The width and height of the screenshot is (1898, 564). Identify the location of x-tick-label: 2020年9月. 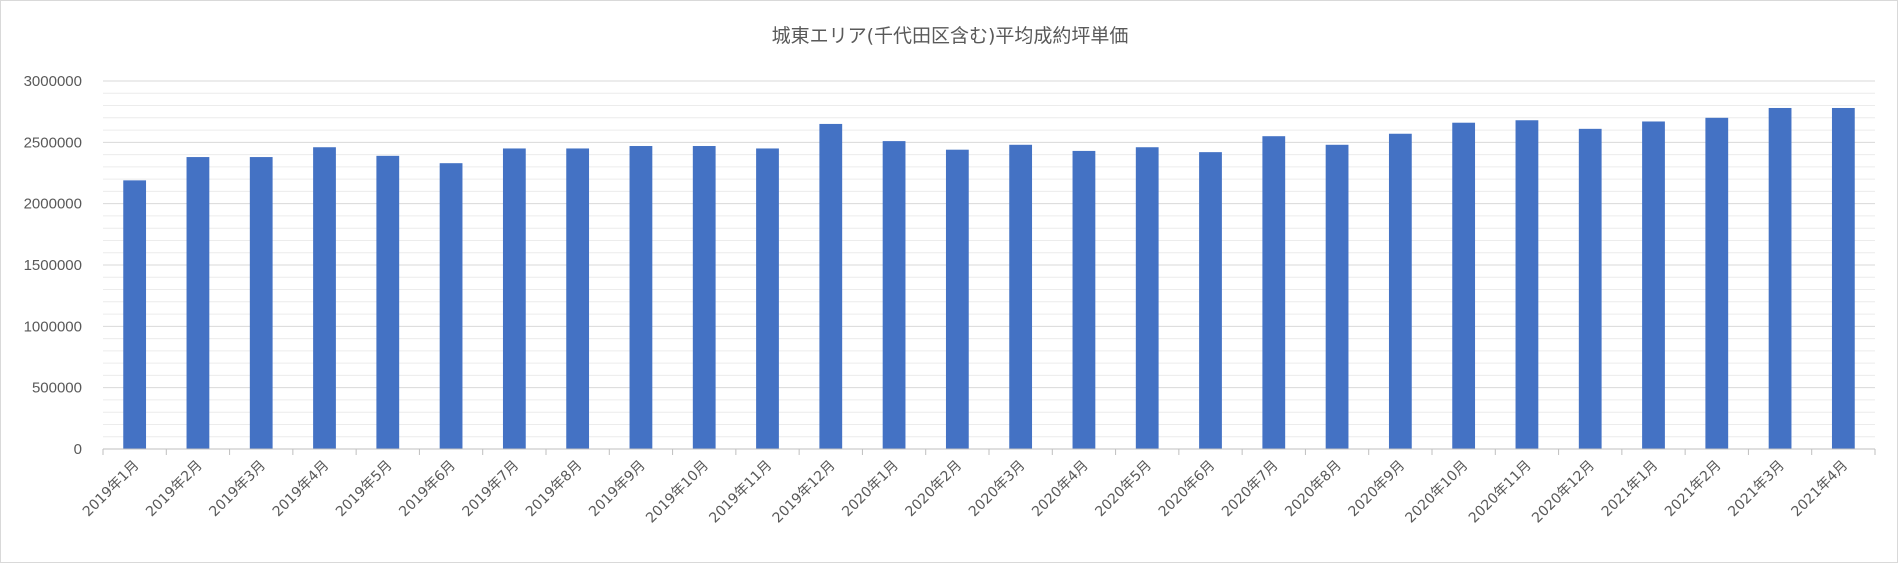
(1377, 489).